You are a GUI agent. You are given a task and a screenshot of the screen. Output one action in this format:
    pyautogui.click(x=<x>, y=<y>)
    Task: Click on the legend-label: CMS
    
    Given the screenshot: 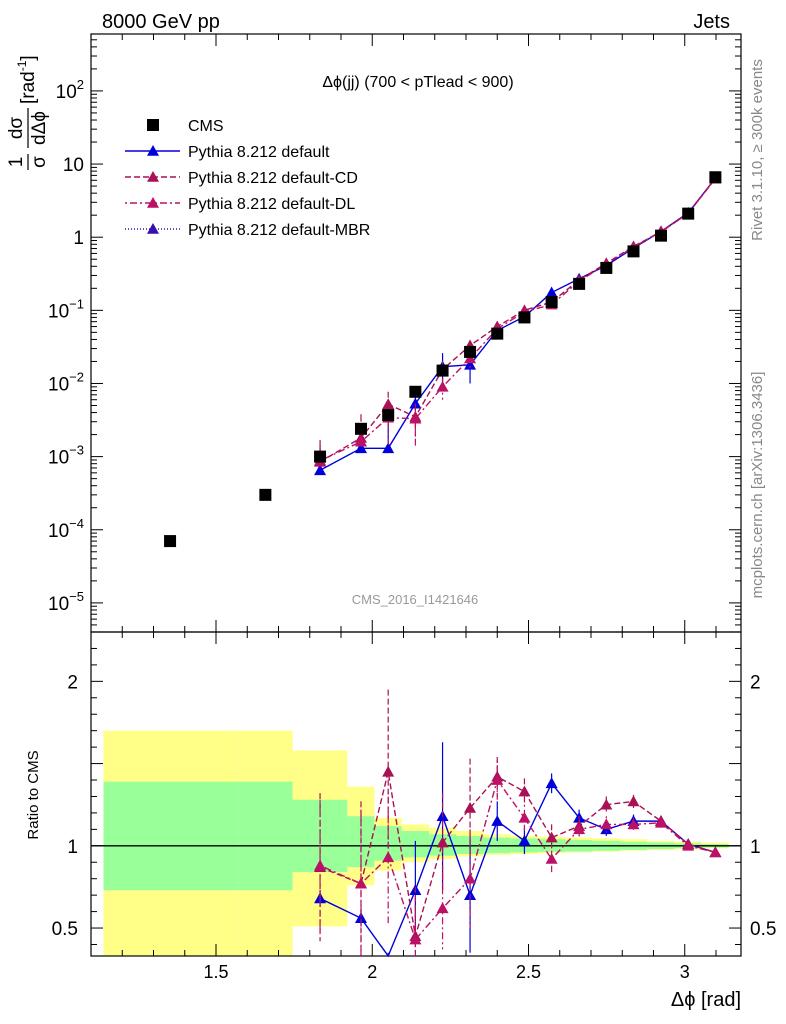 What is the action you would take?
    pyautogui.click(x=206, y=126)
    